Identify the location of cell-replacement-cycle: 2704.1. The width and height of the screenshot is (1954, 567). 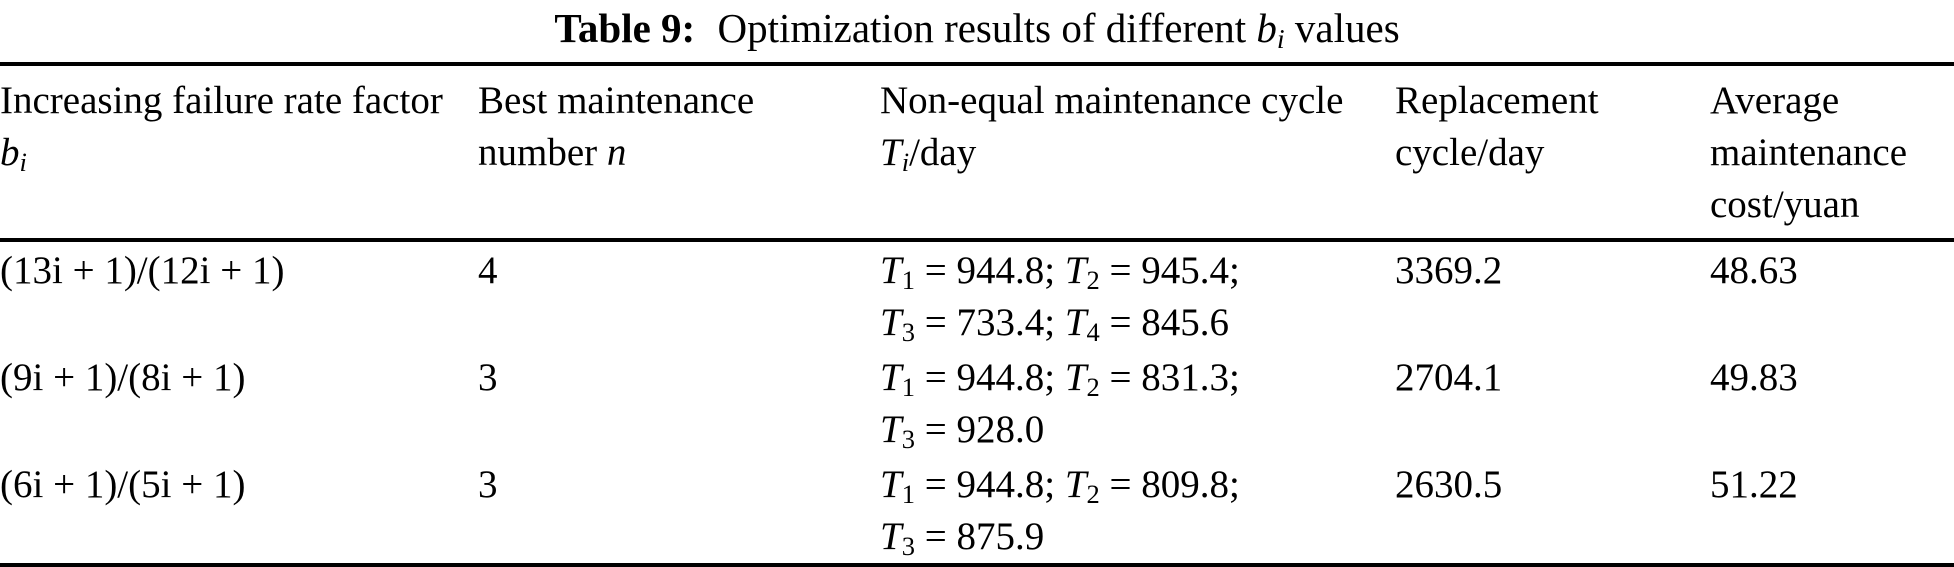
(1449, 377).